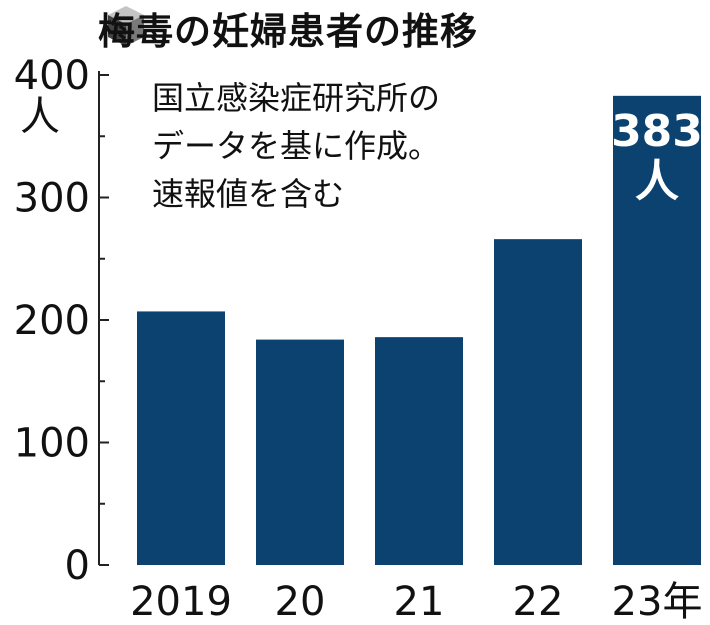 The height and width of the screenshot is (625, 710). Describe the element at coordinates (52, 444) in the screenshot. I see `y-tick-label: 100` at that location.